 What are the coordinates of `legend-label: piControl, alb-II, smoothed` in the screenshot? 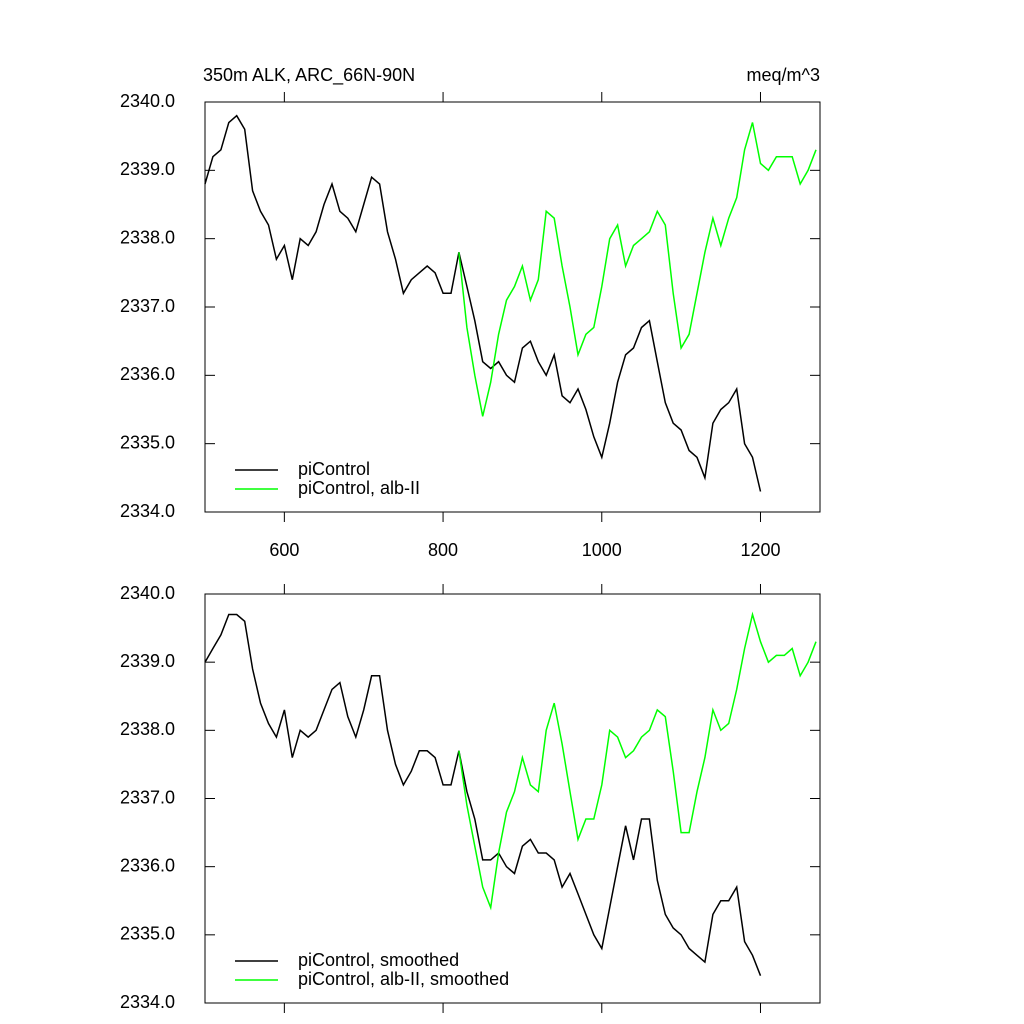 It's located at (403, 979).